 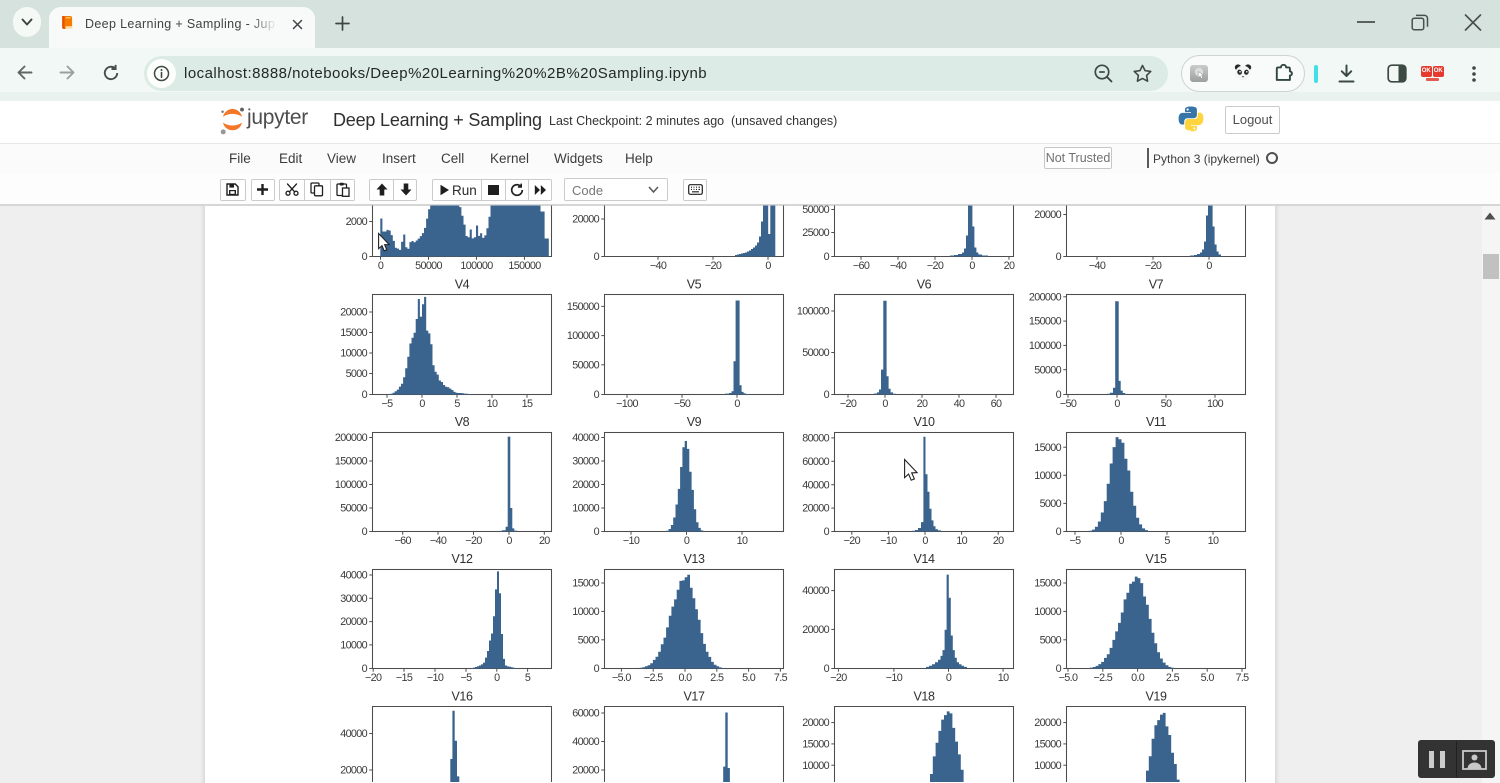 What do you see at coordinates (1102, 678) in the screenshot?
I see `svg-text: −2.5` at bounding box center [1102, 678].